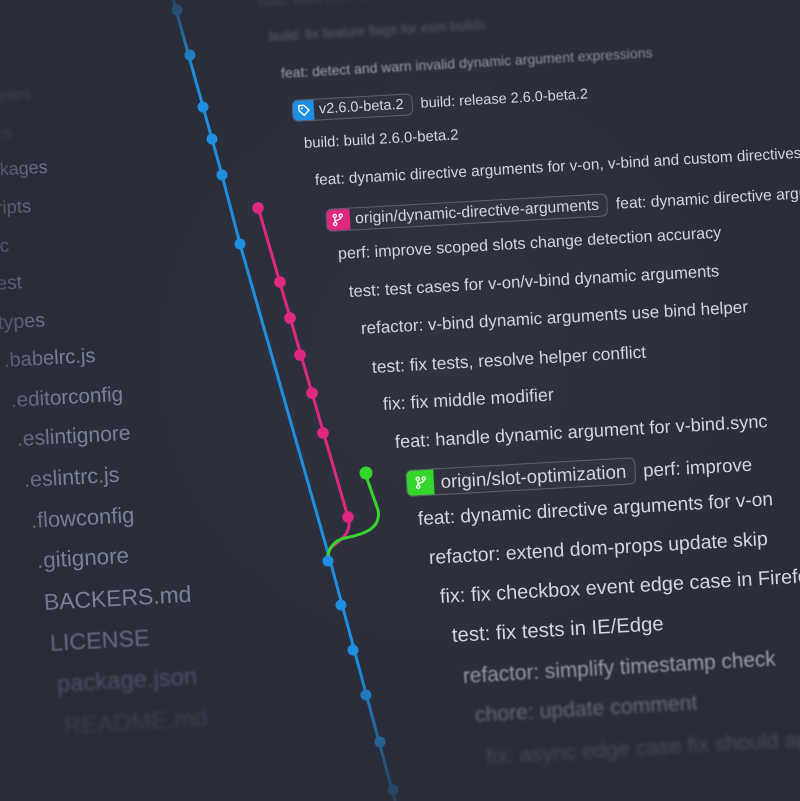 This screenshot has width=800, height=801. I want to click on dynamic-branch-line, so click(303, 377).